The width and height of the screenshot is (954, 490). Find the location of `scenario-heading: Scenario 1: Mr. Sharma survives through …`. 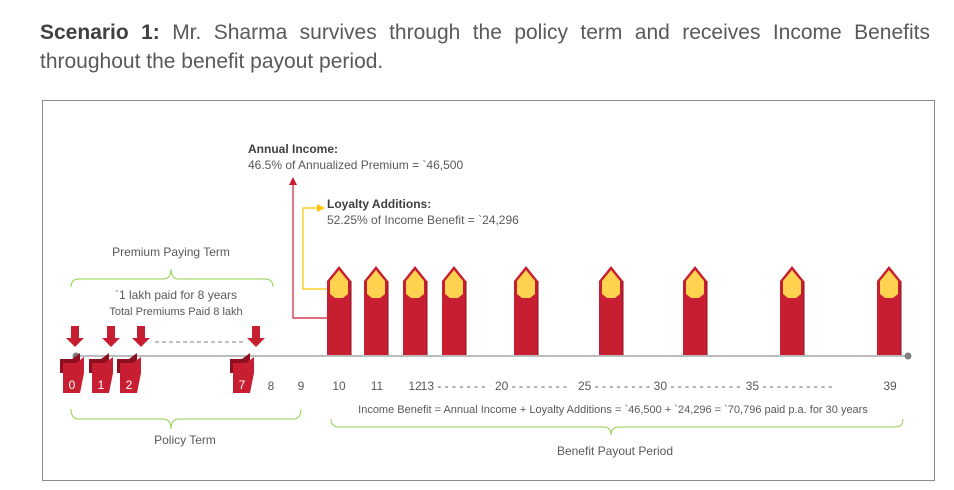

scenario-heading: Scenario 1: Mr. Sharma survives through … is located at coordinates (485, 47).